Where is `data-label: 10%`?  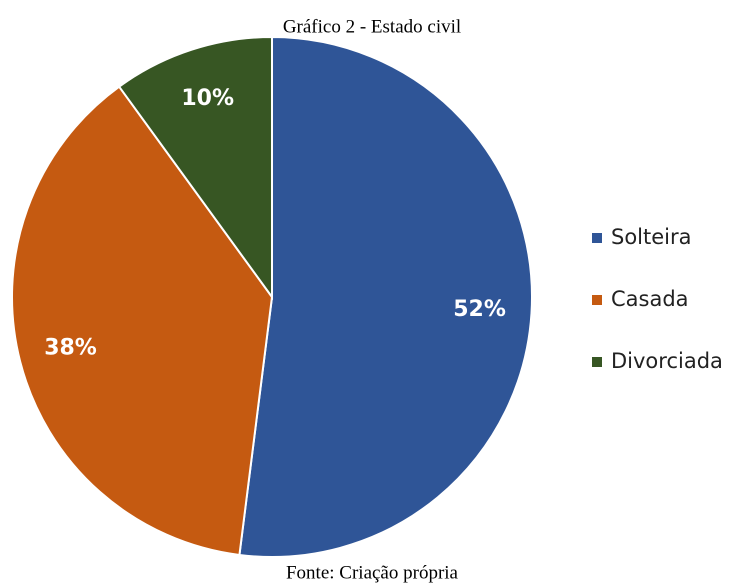 data-label: 10% is located at coordinates (207, 98).